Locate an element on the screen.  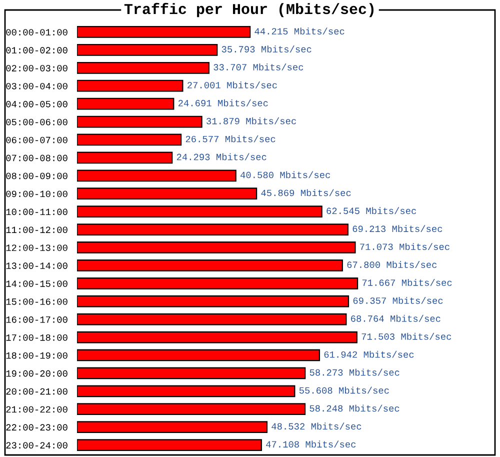
y-tick-label: 07:00-08:00 is located at coordinates (37, 158).